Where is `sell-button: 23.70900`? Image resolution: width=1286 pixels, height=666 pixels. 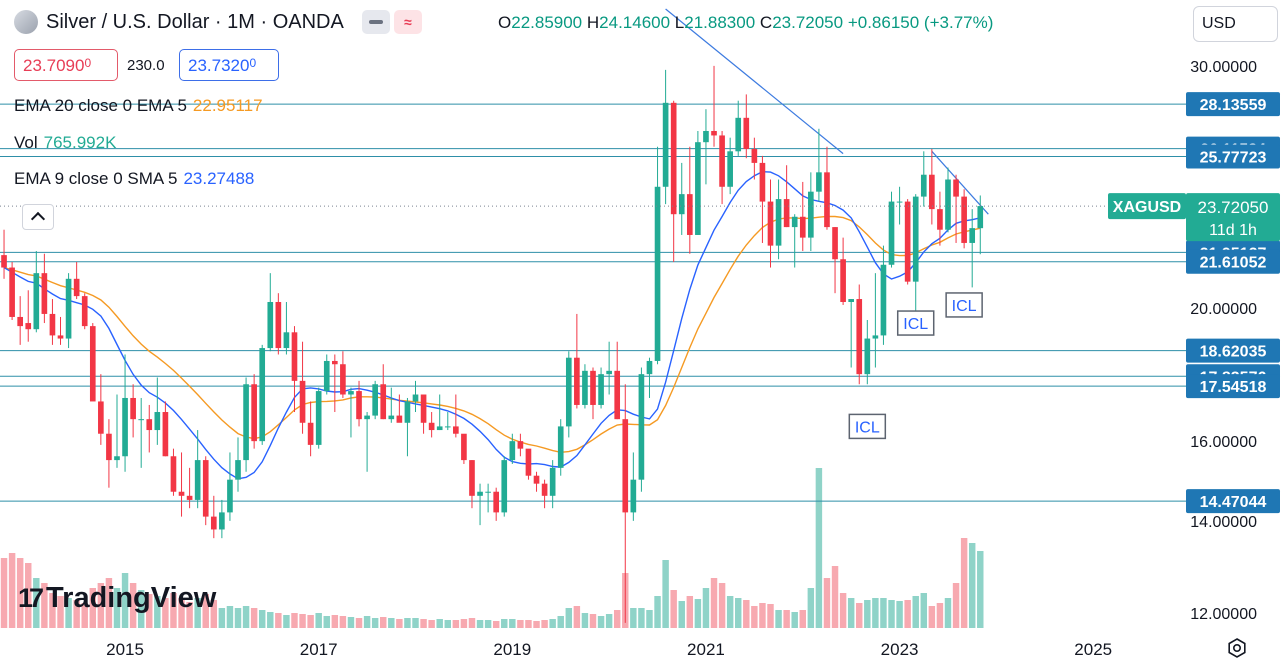
sell-button: 23.70900 is located at coordinates (66, 65).